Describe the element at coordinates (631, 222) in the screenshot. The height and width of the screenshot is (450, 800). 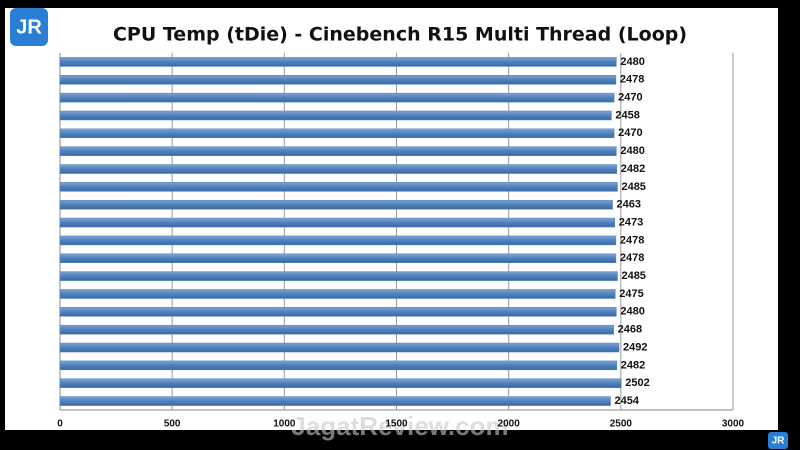
I see `data-label: 2473` at that location.